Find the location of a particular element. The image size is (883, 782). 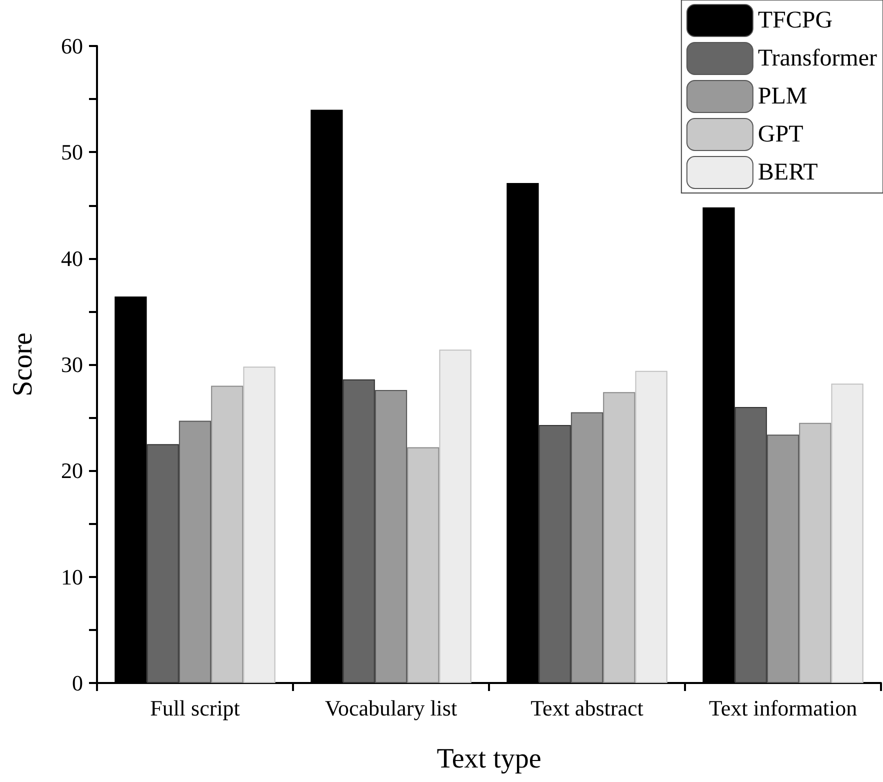

legend-label: TFCPG is located at coordinates (795, 21).